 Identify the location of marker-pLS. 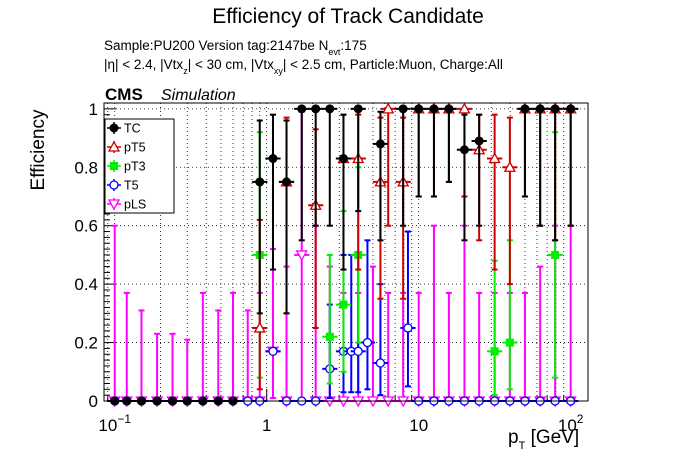
(301, 256).